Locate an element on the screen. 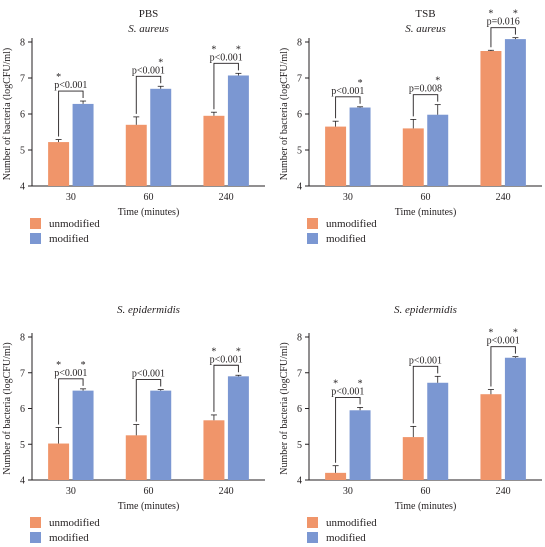 The width and height of the screenshot is (545, 547). p-value-label: p=0.016 is located at coordinates (503, 22).